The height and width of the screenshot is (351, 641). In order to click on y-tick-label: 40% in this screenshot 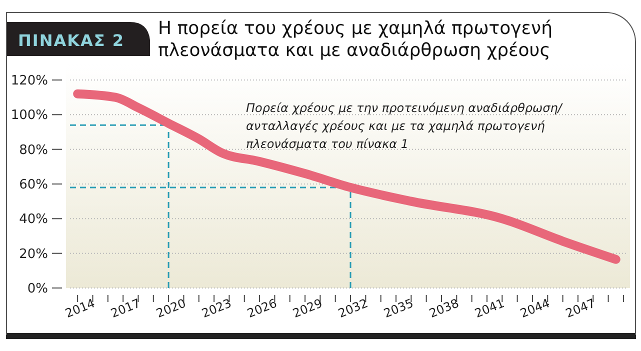, I will do `click(33, 220)`.